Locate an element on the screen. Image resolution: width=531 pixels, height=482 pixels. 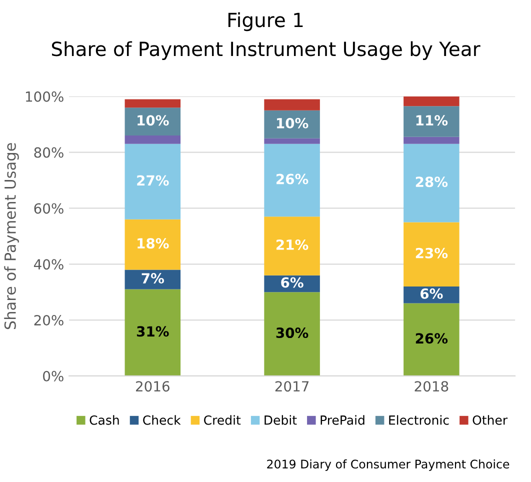
data-label: 7% is located at coordinates (153, 278).